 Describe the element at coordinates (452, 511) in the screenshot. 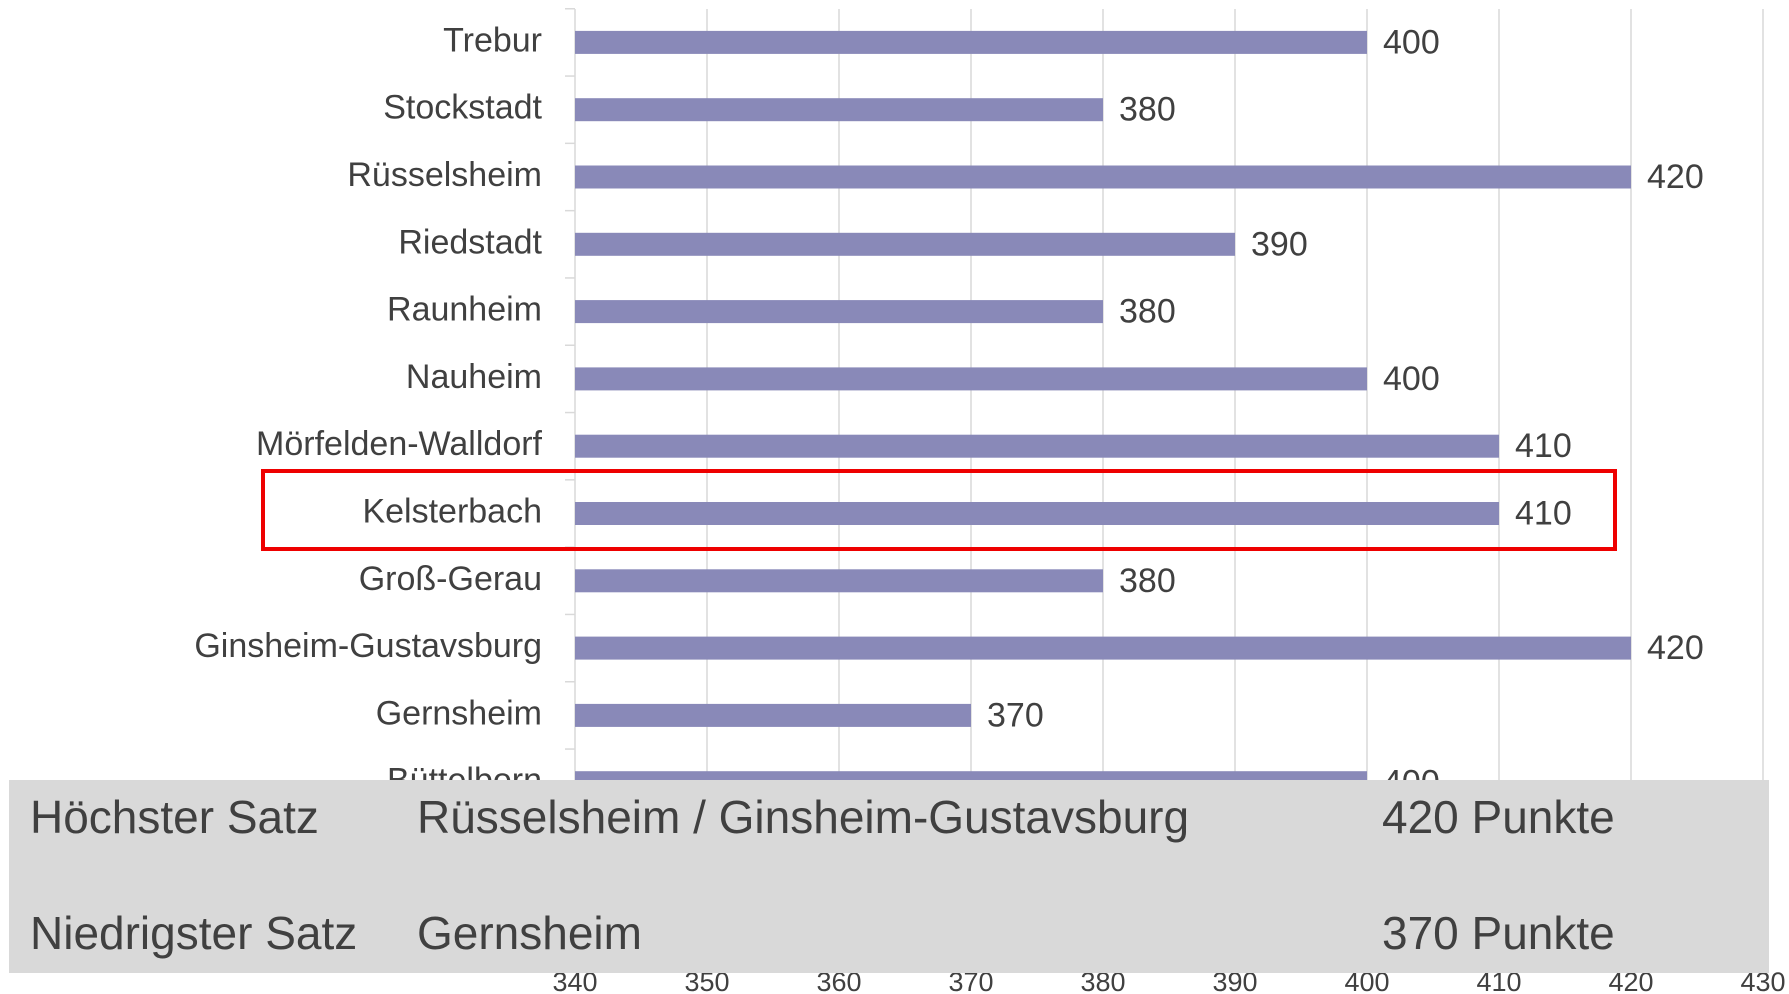

I see `category-label: Kelsterbach` at that location.